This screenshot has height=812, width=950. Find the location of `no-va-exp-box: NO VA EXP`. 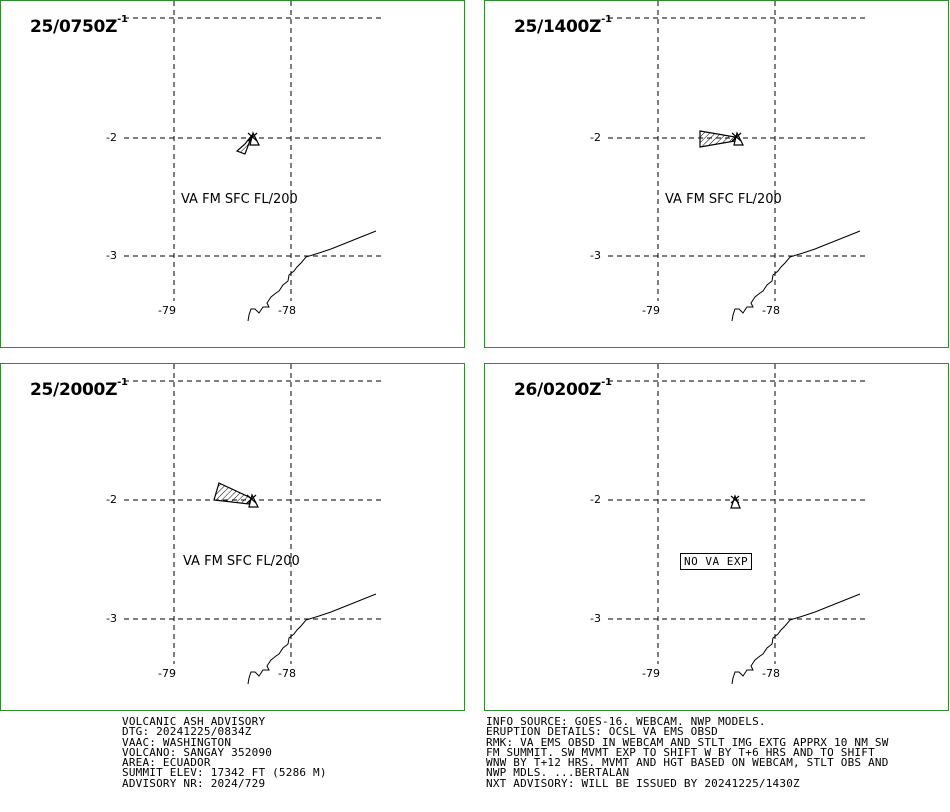

no-va-exp-box: NO VA EXP is located at coordinates (716, 561).